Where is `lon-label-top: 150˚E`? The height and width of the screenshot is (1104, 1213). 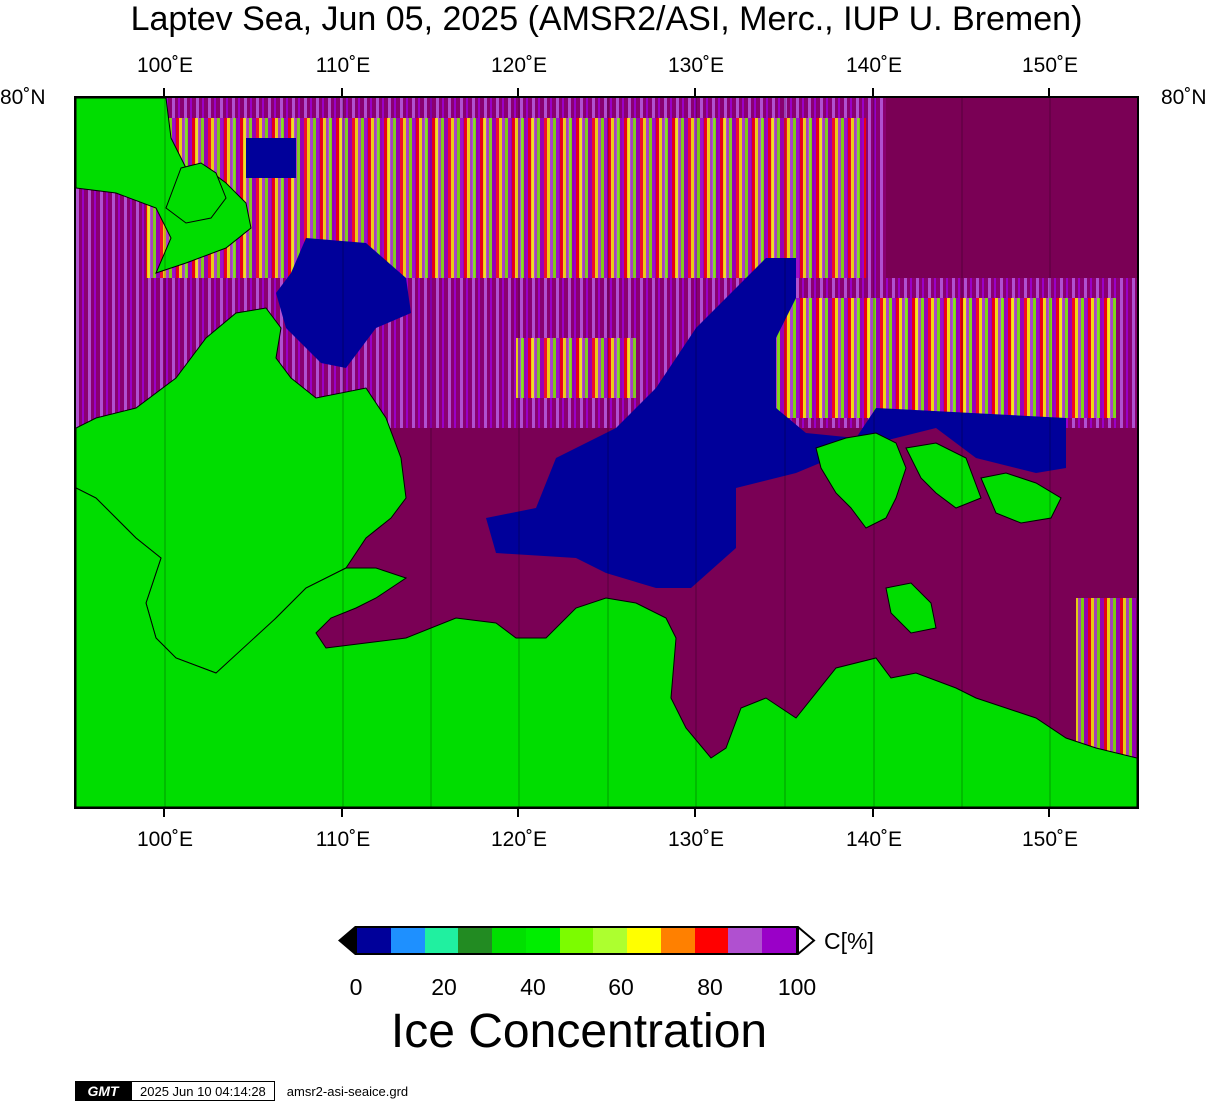
lon-label-top: 150˚E is located at coordinates (1050, 65).